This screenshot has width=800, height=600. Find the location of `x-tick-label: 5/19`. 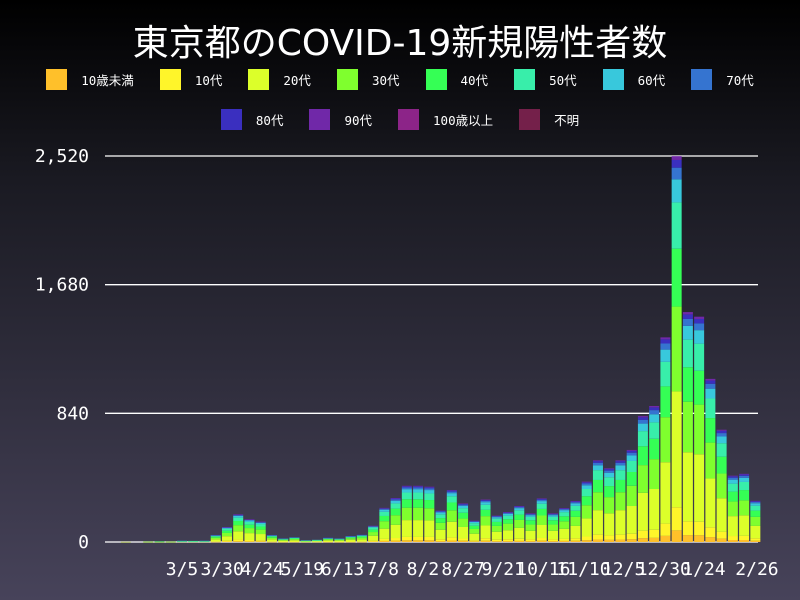

x-tick-label: 5/19 is located at coordinates (302, 569).